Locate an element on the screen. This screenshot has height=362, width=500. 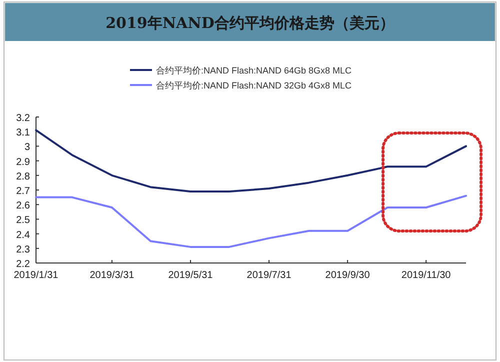
x-tick-label: 2019/9/30 is located at coordinates (347, 275).